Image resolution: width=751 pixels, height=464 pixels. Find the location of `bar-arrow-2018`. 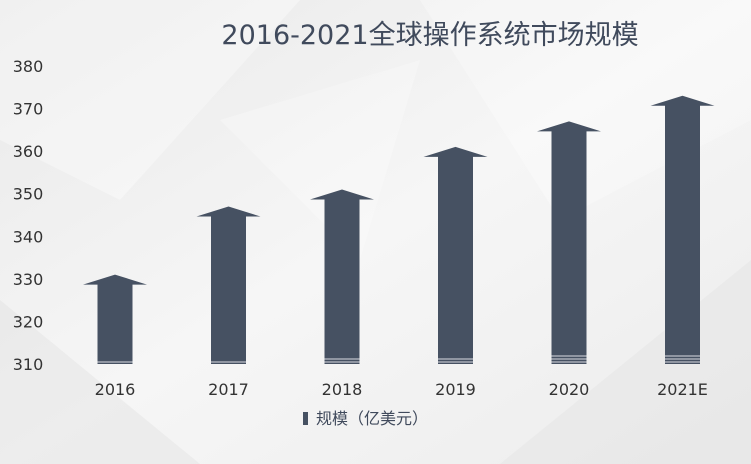

bar-arrow-2018 is located at coordinates (342, 276).